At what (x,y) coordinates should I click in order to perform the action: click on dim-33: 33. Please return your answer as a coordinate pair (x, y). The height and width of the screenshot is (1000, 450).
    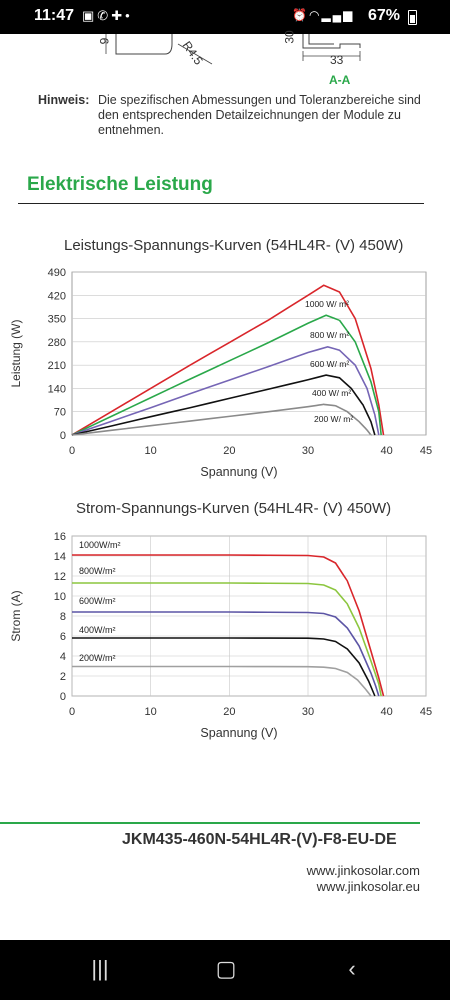
    Looking at the image, I should click on (337, 60).